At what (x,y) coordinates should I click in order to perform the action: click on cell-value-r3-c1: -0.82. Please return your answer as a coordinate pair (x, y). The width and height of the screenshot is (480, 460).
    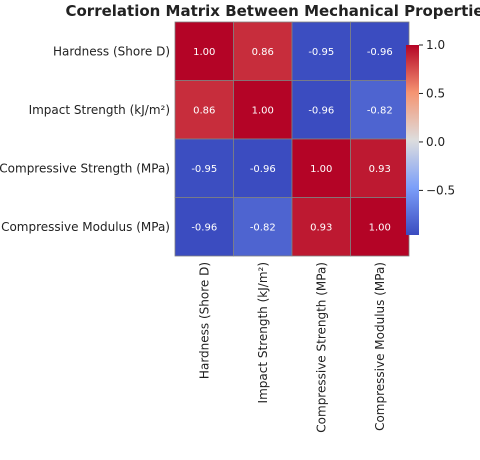
    Looking at the image, I should click on (263, 227).